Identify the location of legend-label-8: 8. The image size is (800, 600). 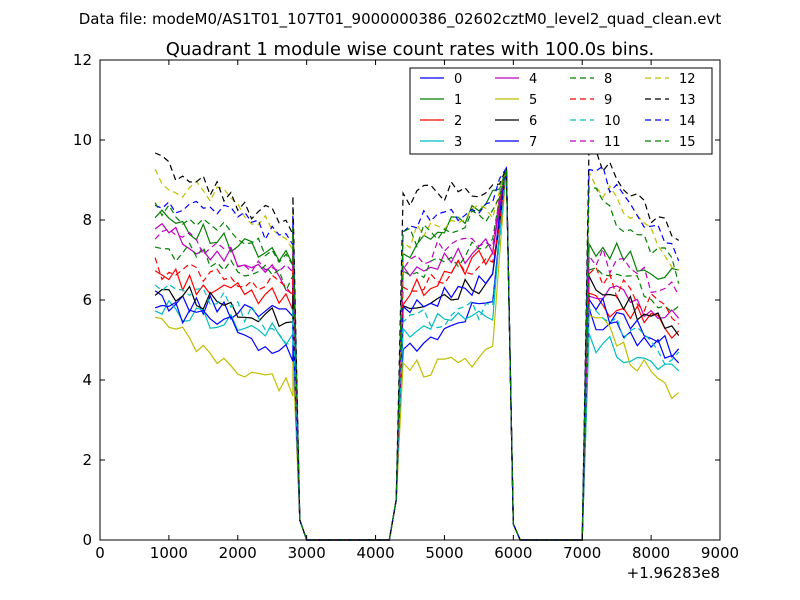
(608, 79).